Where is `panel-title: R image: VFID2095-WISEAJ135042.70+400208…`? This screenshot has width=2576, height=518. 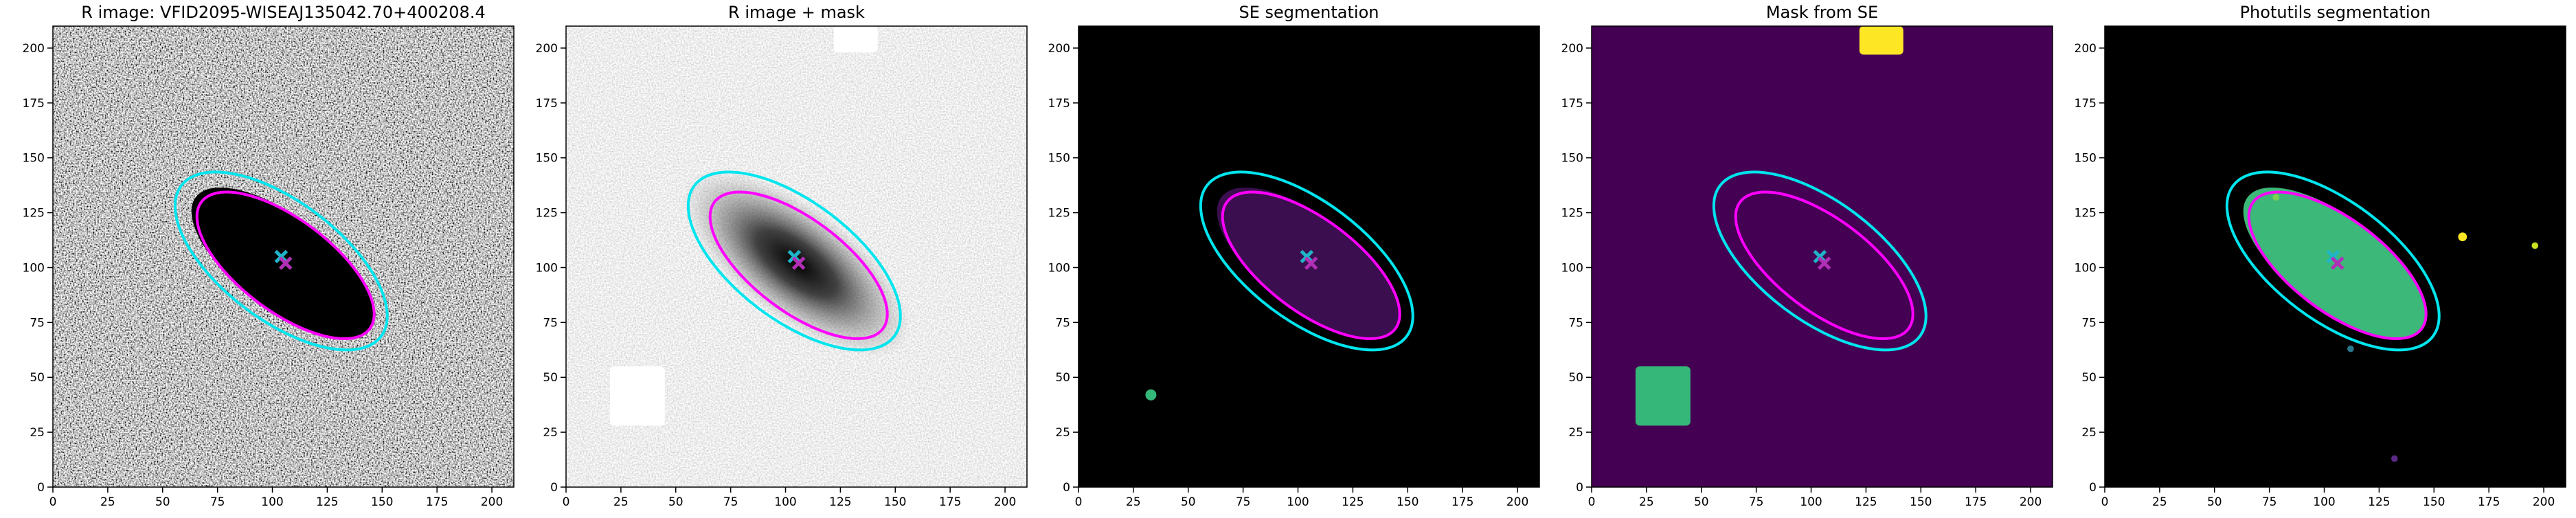 panel-title: R image: VFID2095-WISEAJ135042.70+400208… is located at coordinates (283, 12).